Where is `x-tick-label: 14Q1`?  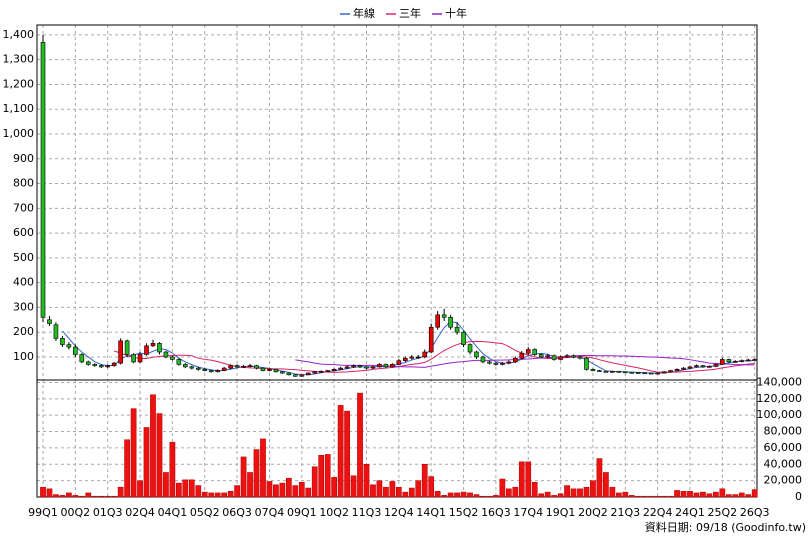 x-tick-label: 14Q1 is located at coordinates (431, 512).